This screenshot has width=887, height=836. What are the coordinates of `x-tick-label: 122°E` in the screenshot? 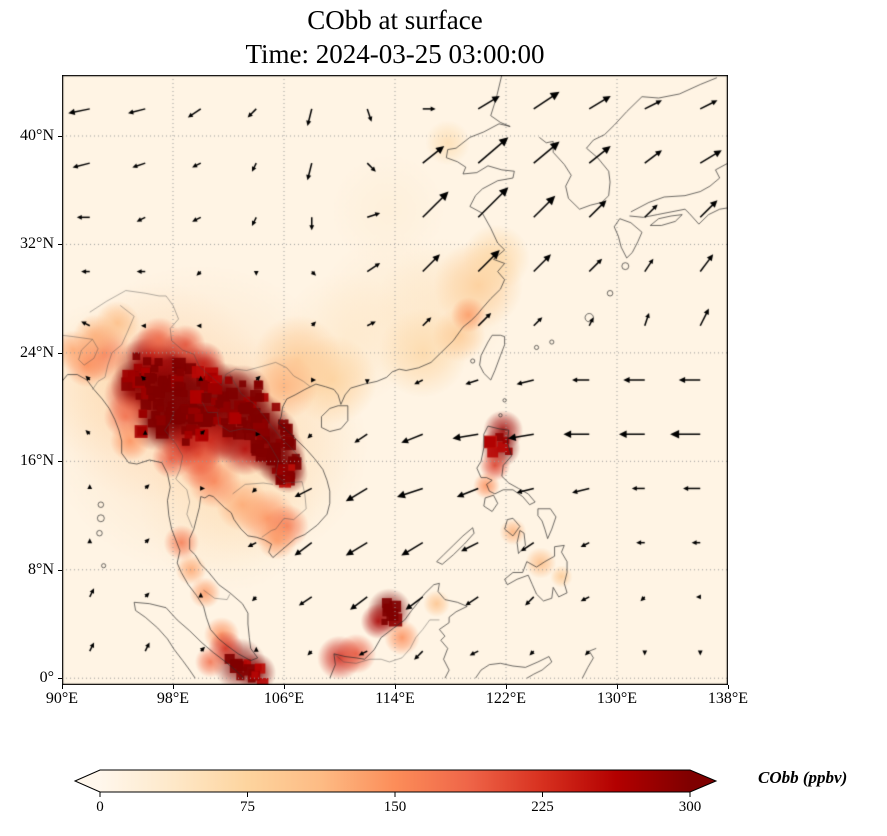 It's located at (506, 698).